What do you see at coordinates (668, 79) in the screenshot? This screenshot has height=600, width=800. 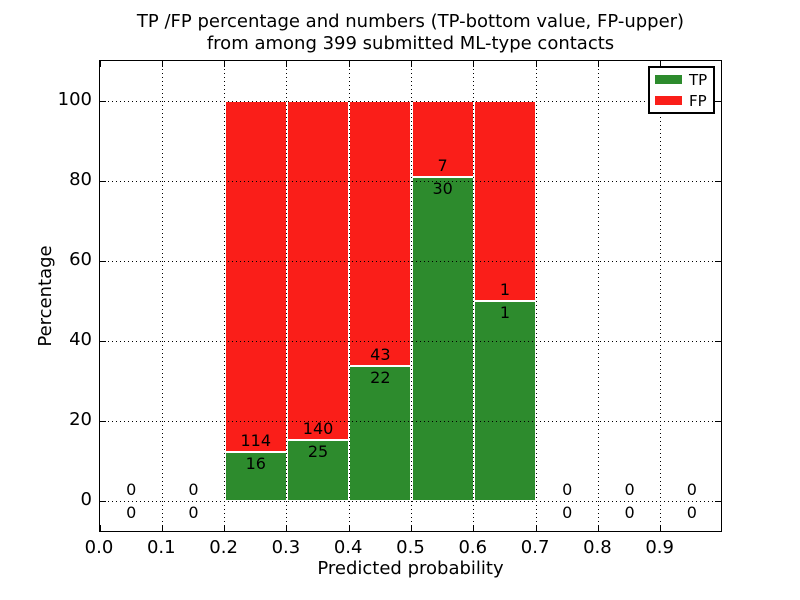 I see `legend-swatch-tp-icon` at bounding box center [668, 79].